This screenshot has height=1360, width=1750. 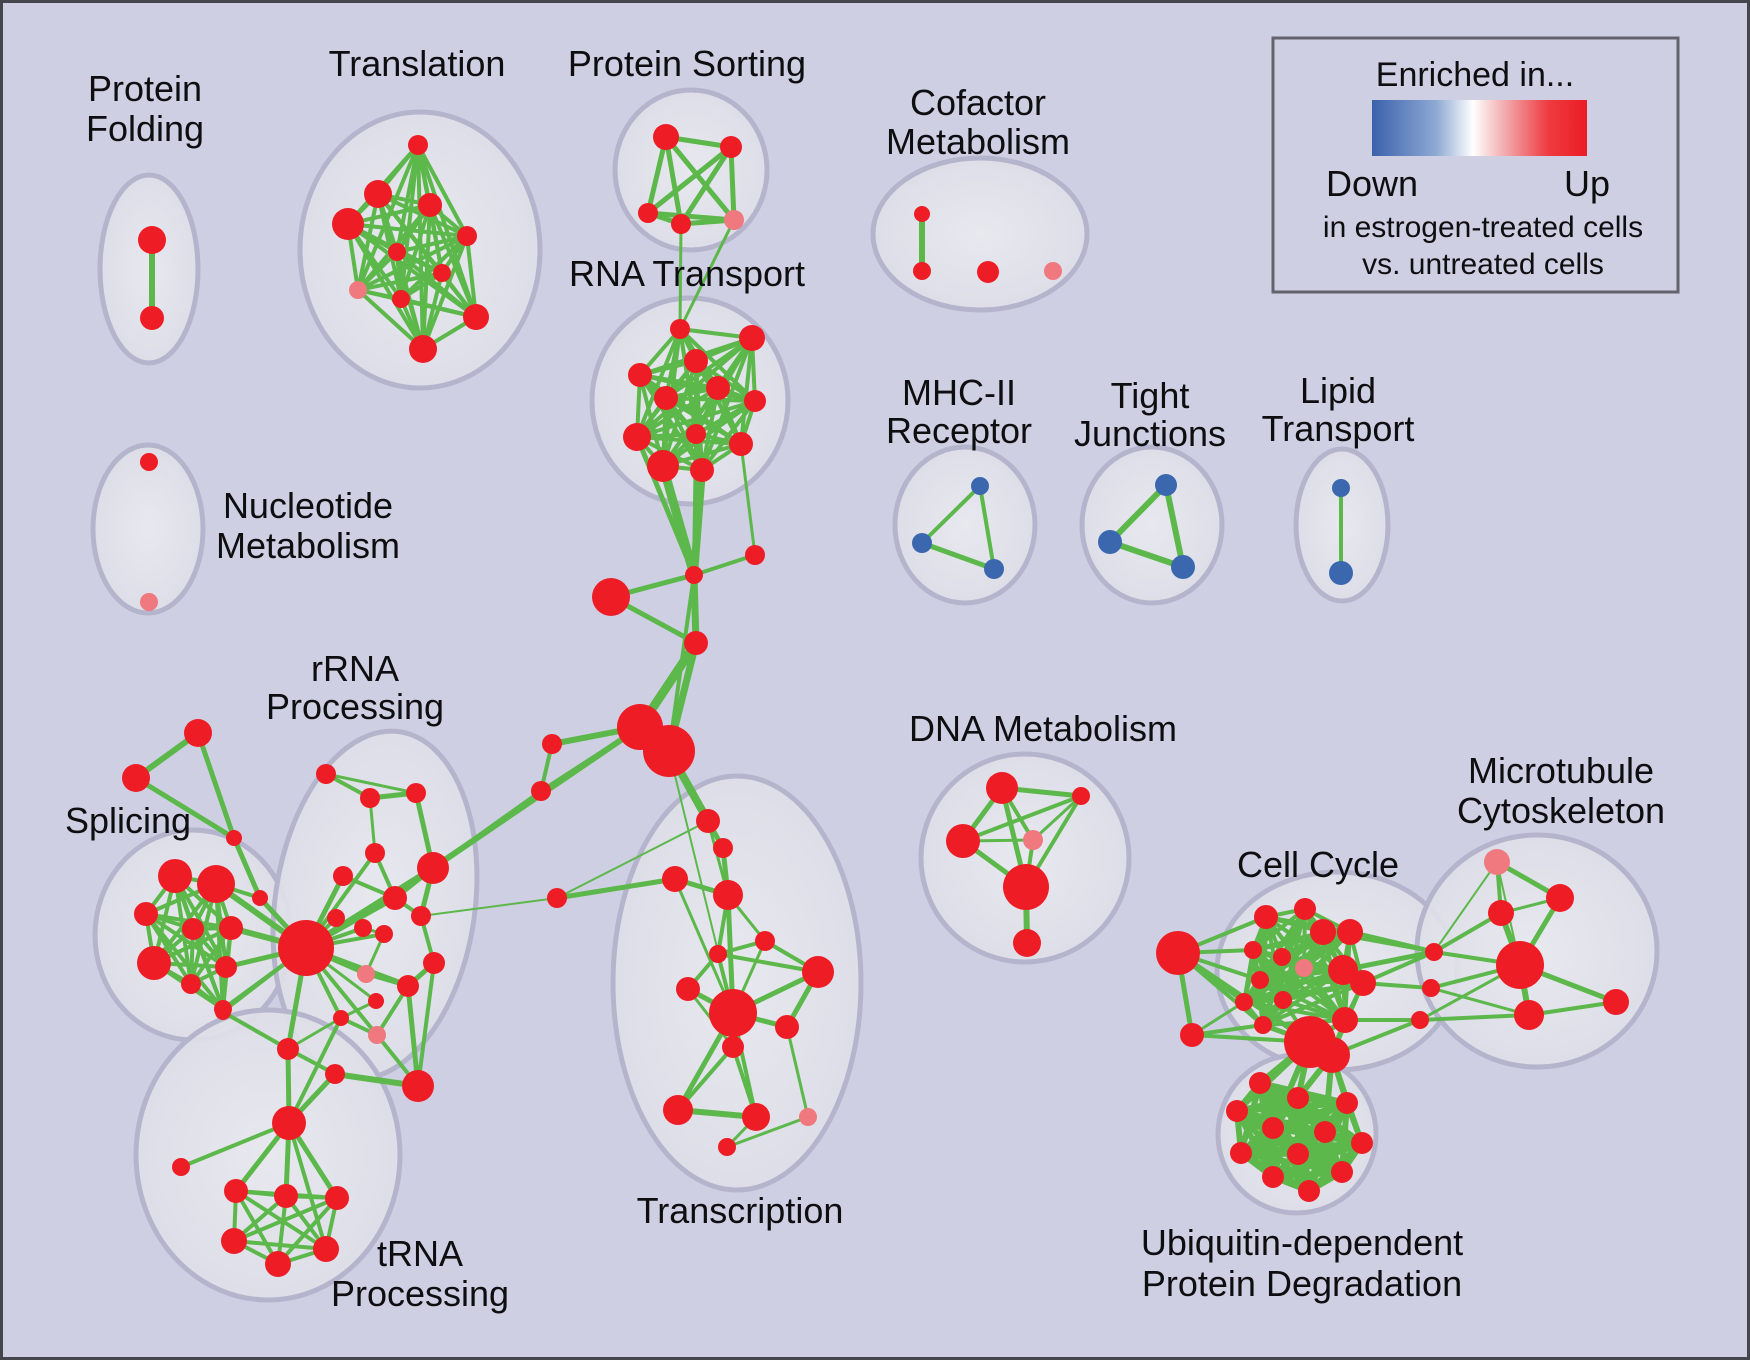 I want to click on node-rh, so click(x=306, y=948).